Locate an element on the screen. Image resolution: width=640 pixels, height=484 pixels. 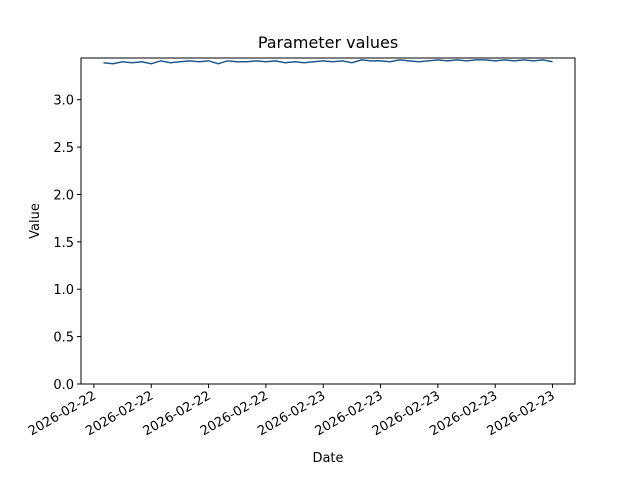
data-line is located at coordinates (328, 62).